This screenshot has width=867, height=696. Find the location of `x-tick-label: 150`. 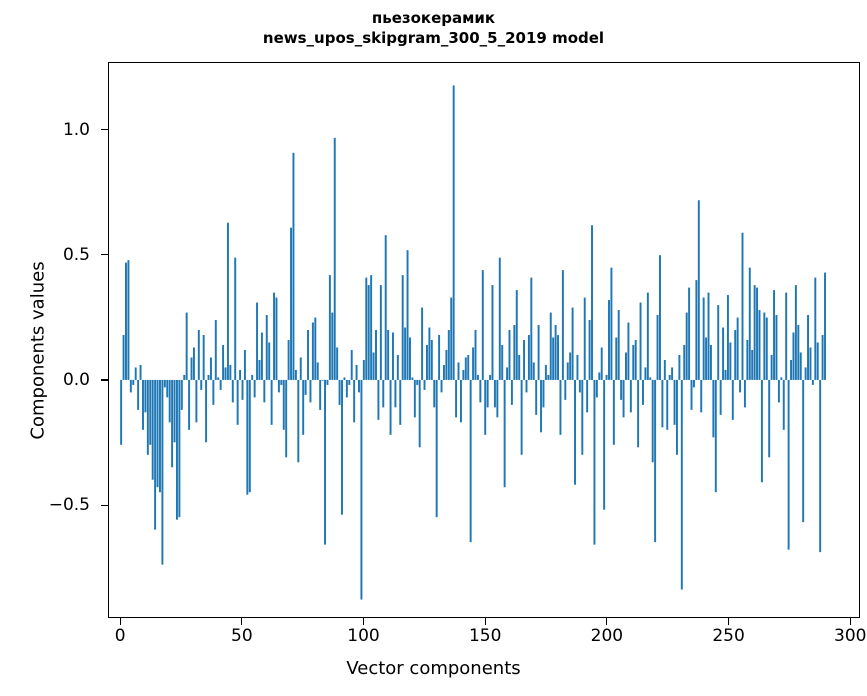

x-tick-label: 150 is located at coordinates (485, 636).